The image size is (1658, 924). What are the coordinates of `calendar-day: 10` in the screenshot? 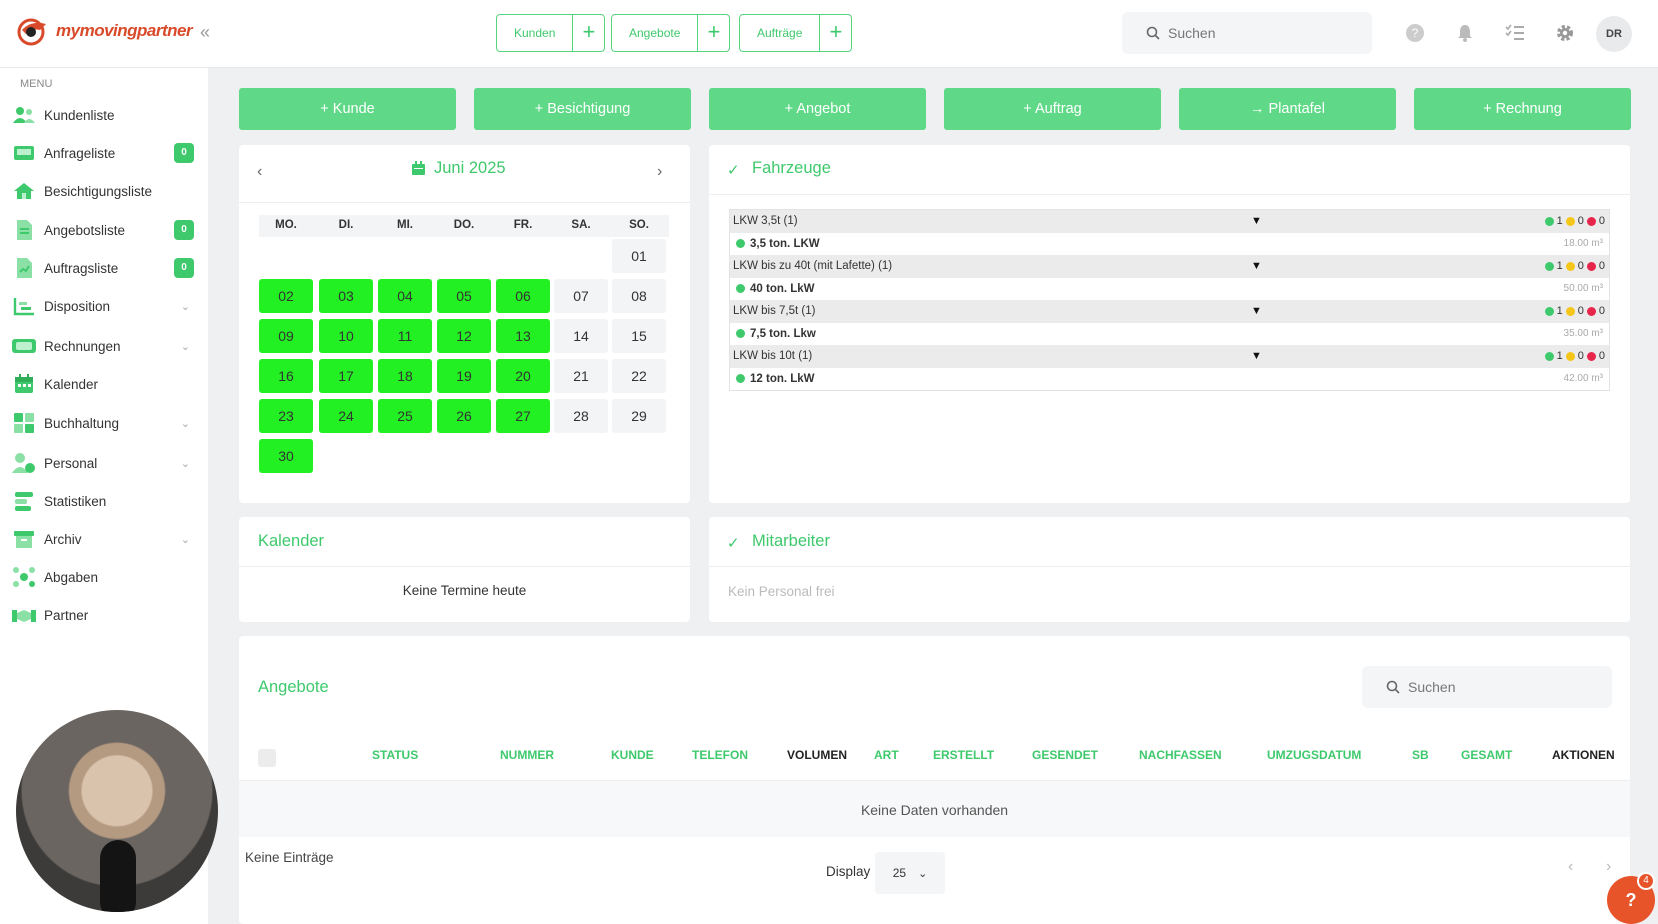 It's located at (346, 336).